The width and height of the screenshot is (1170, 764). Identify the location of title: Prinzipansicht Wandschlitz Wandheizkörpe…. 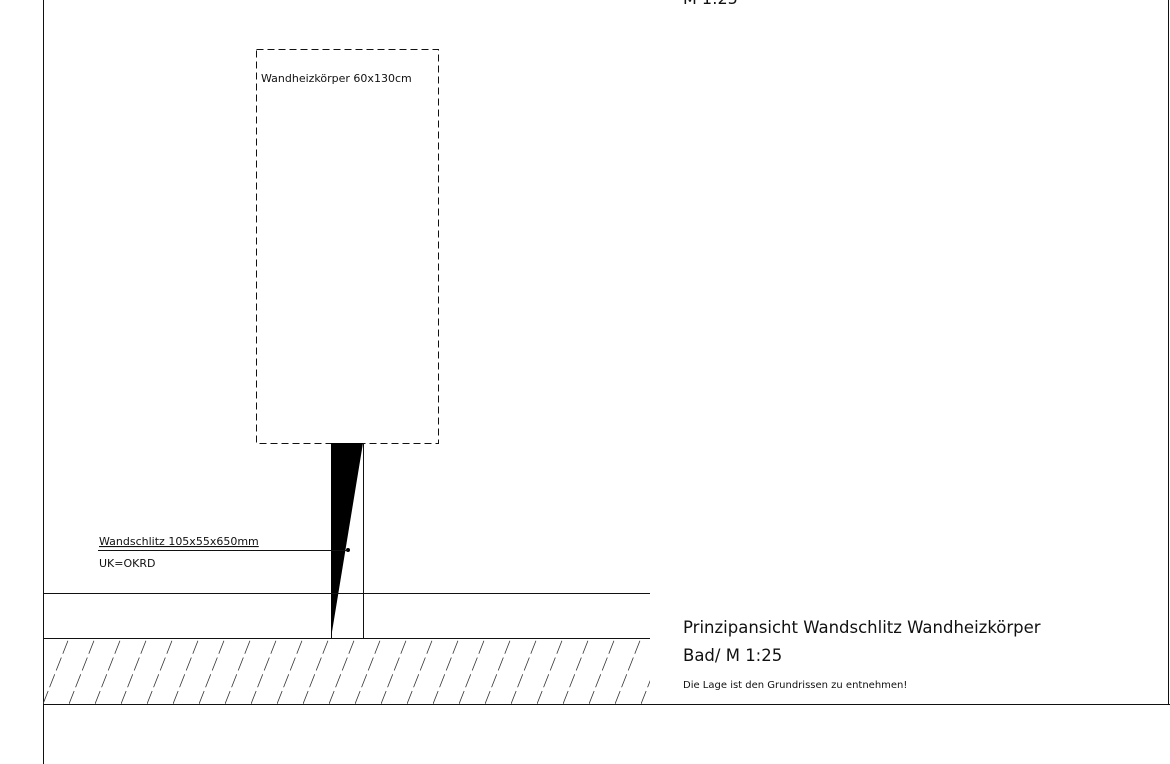
(862, 627).